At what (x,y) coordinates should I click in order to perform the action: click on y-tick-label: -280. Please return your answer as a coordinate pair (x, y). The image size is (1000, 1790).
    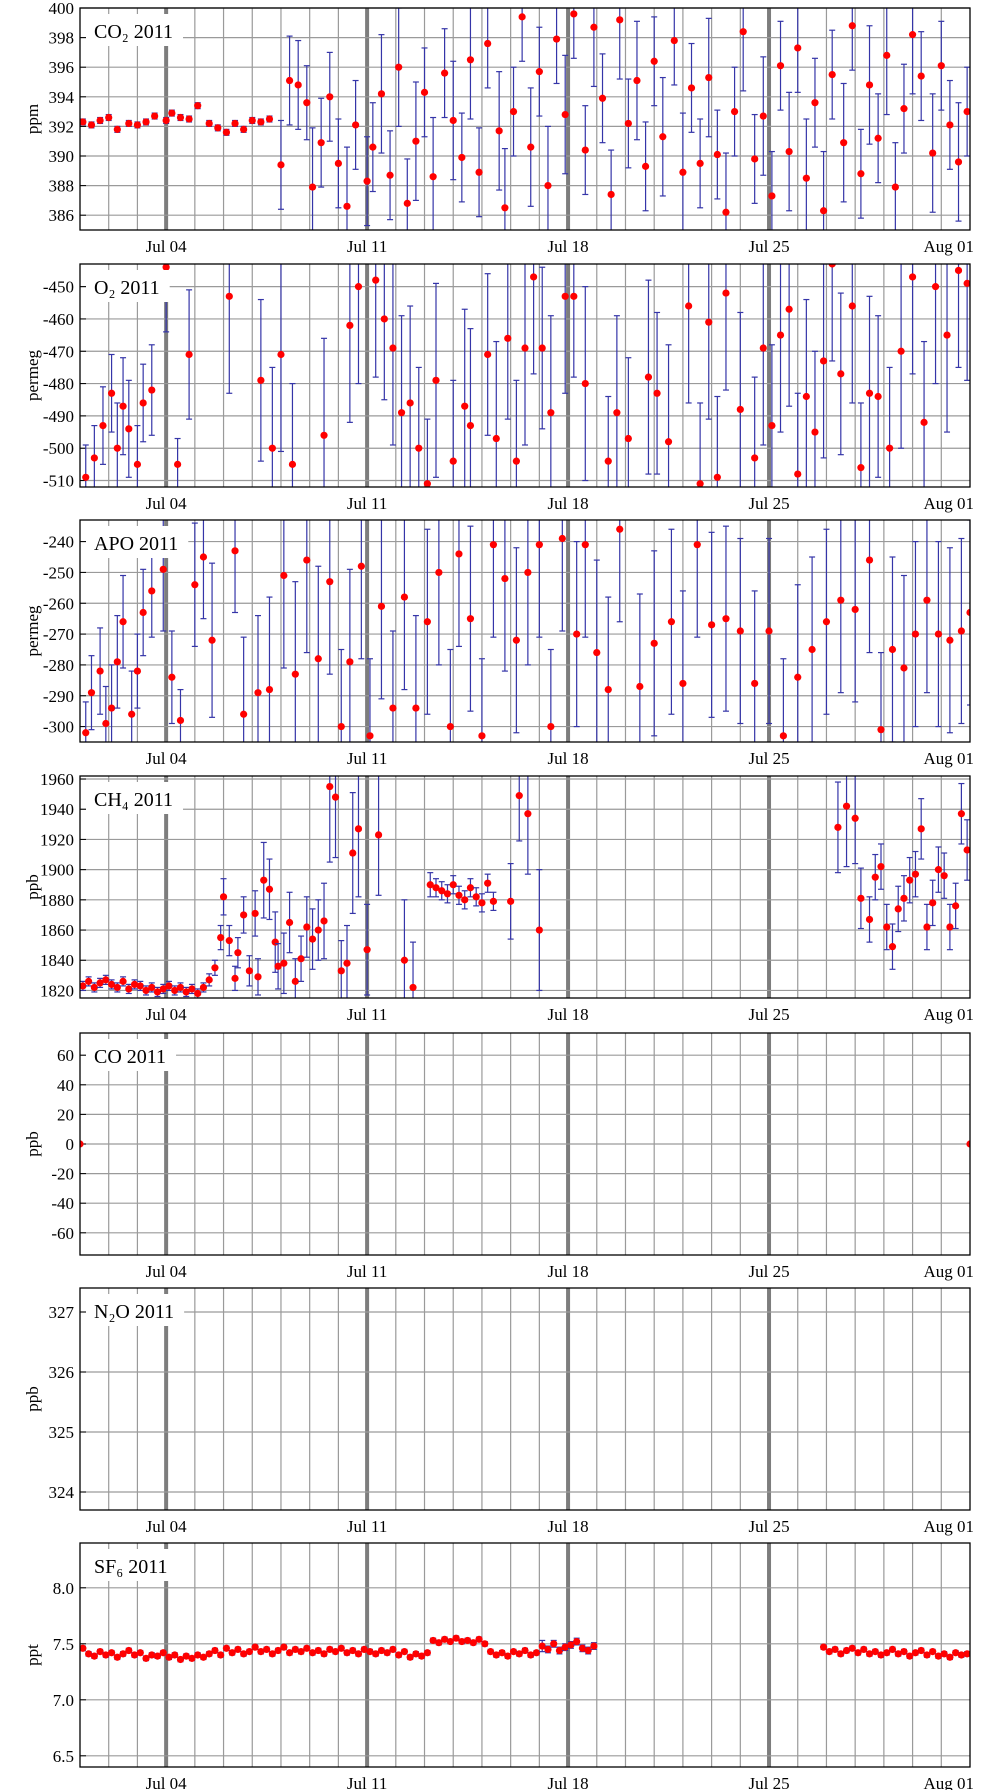
    Looking at the image, I should click on (58, 665).